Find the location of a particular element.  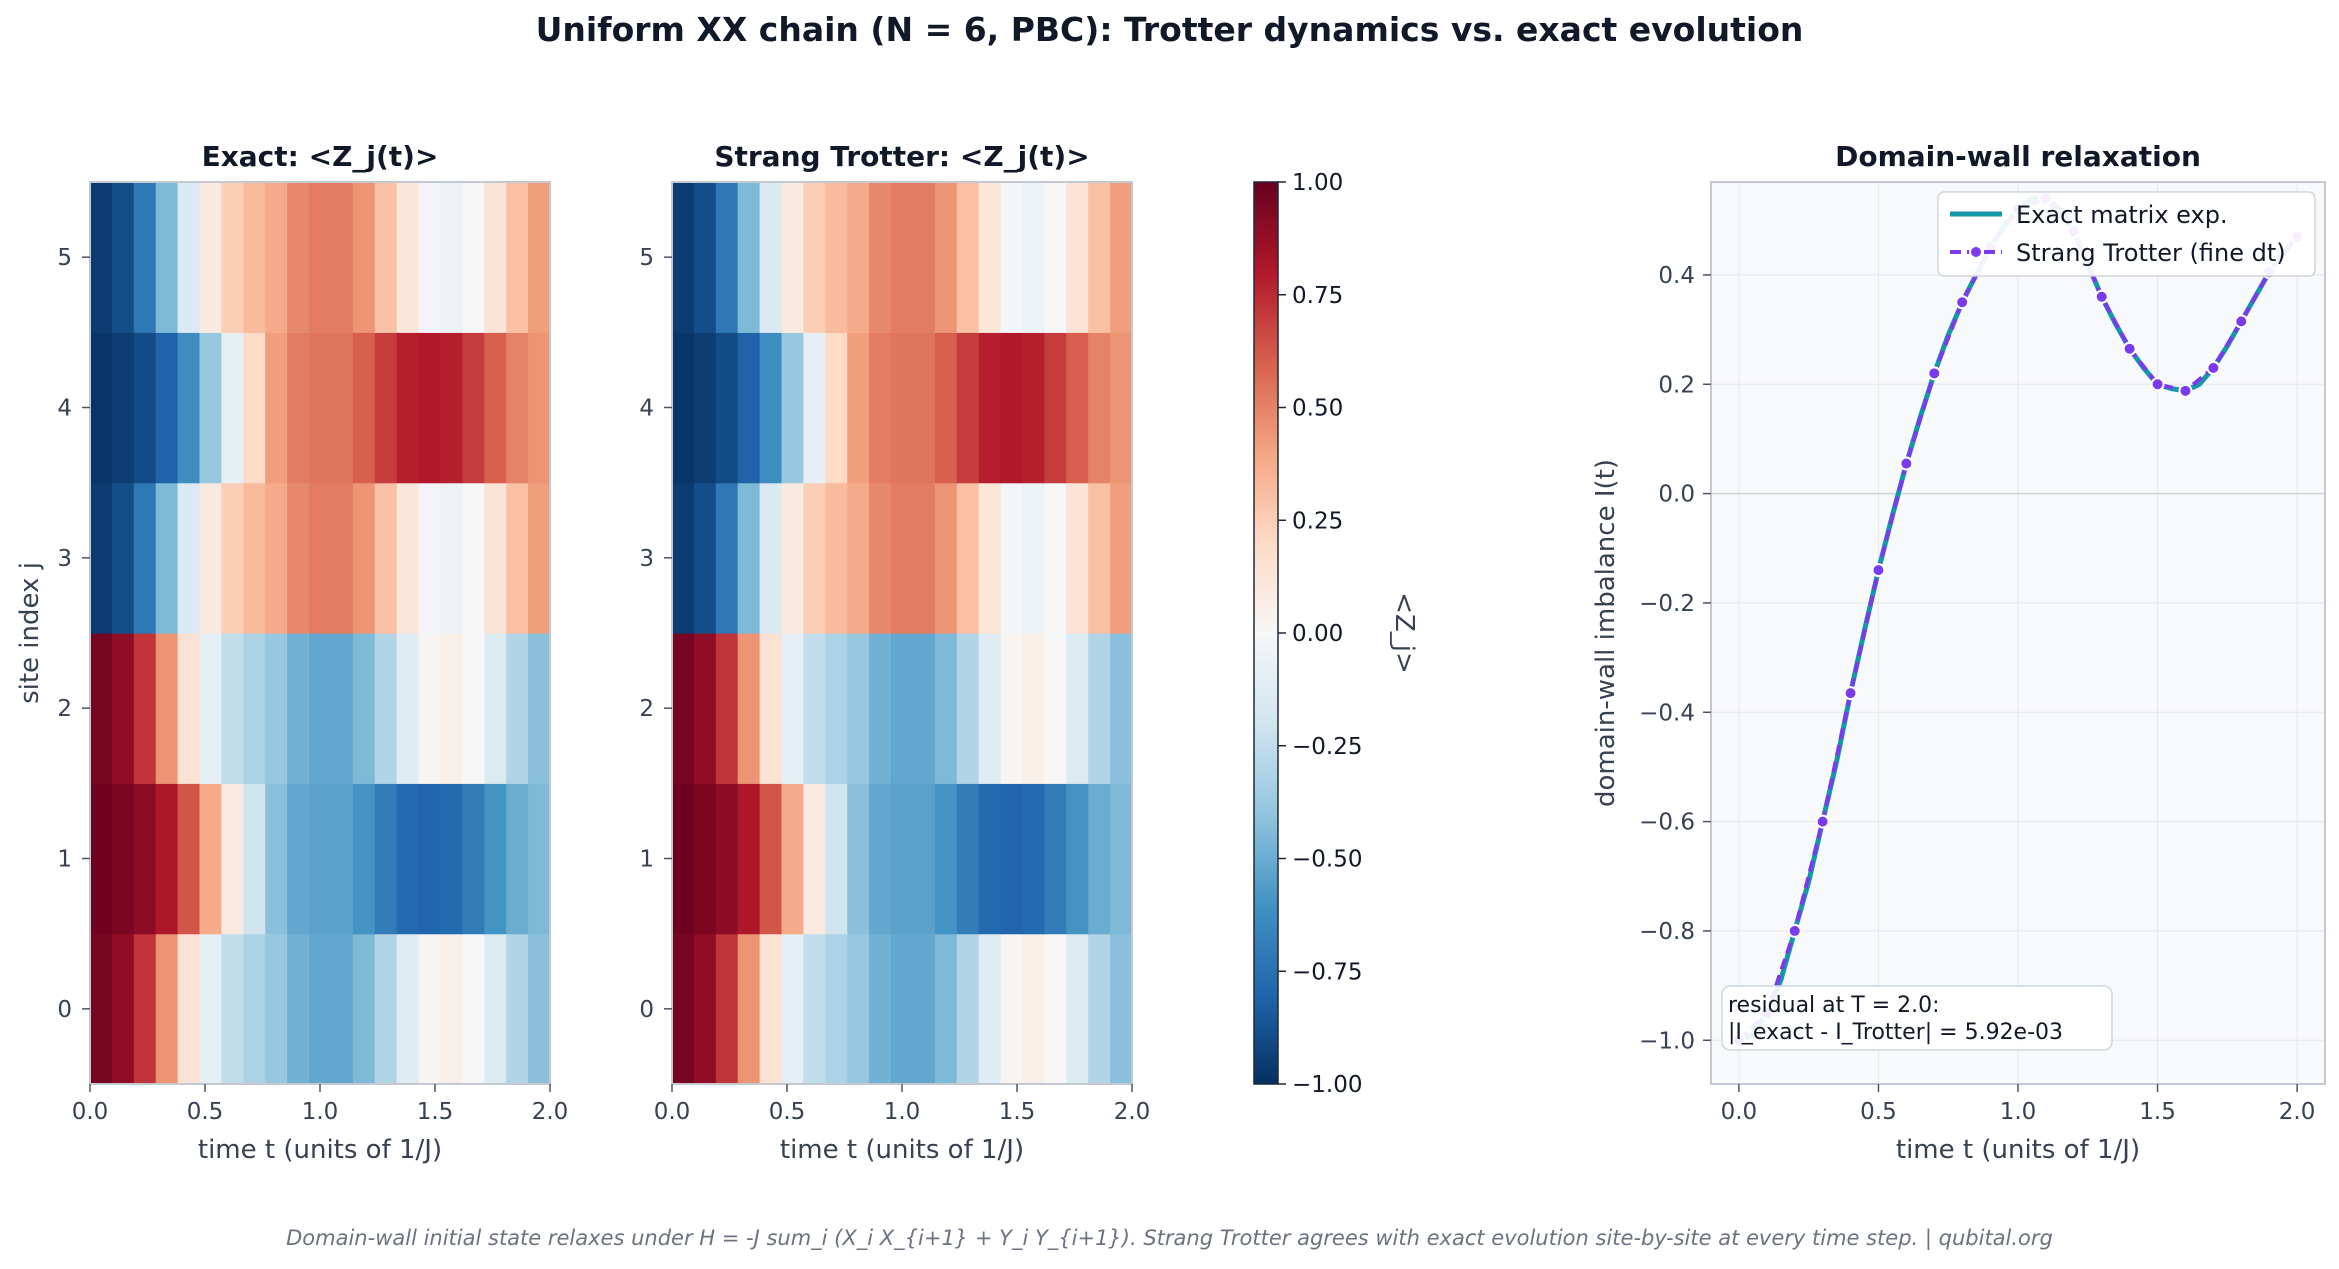

colorbar-tick-label: 0.25 is located at coordinates (1317, 521).